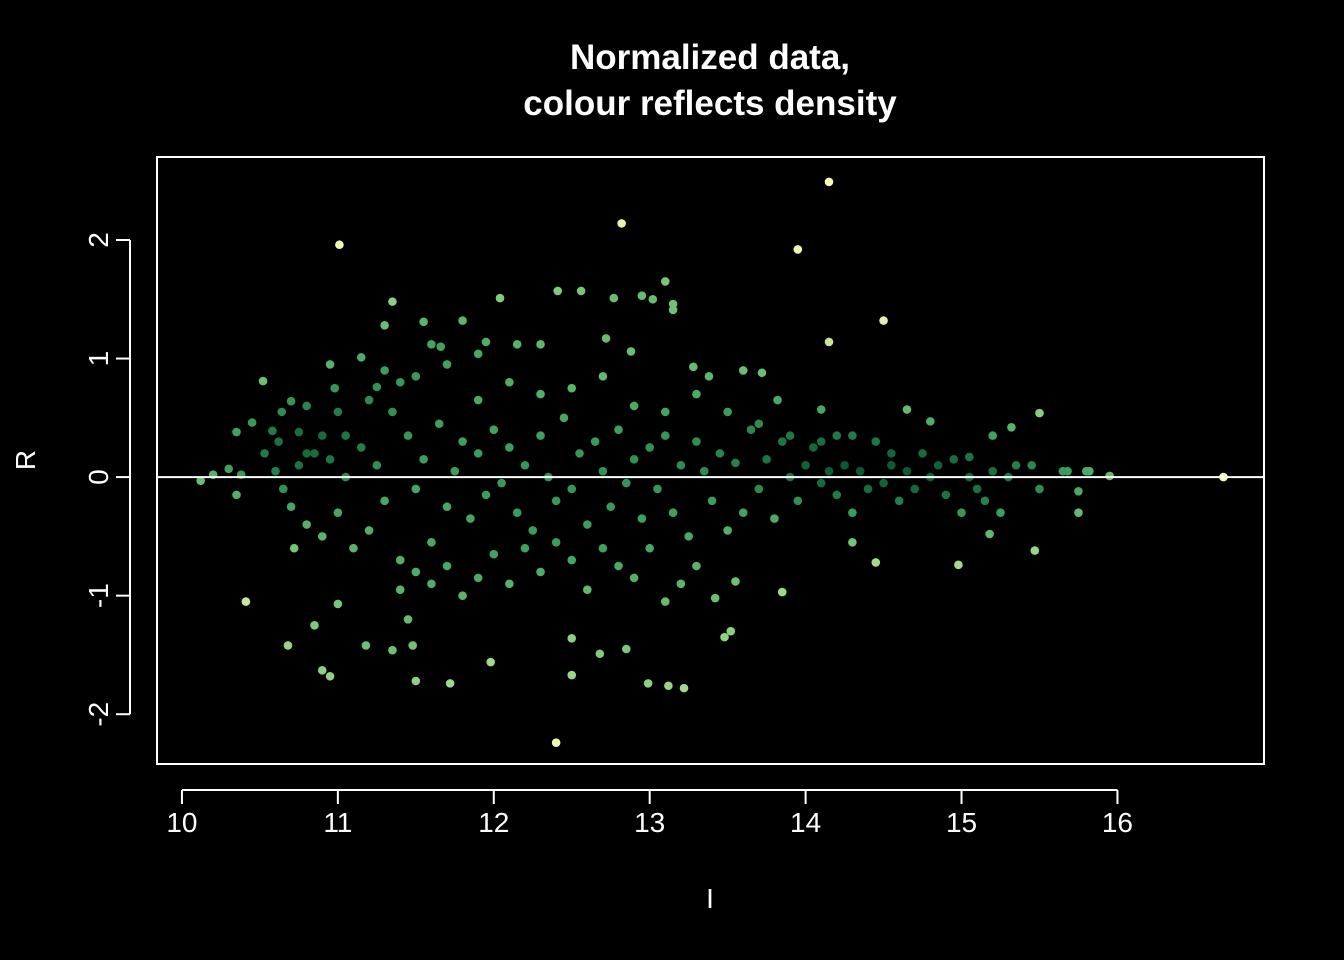  What do you see at coordinates (710, 57) in the screenshot?
I see `chart-title: Normalized data,` at bounding box center [710, 57].